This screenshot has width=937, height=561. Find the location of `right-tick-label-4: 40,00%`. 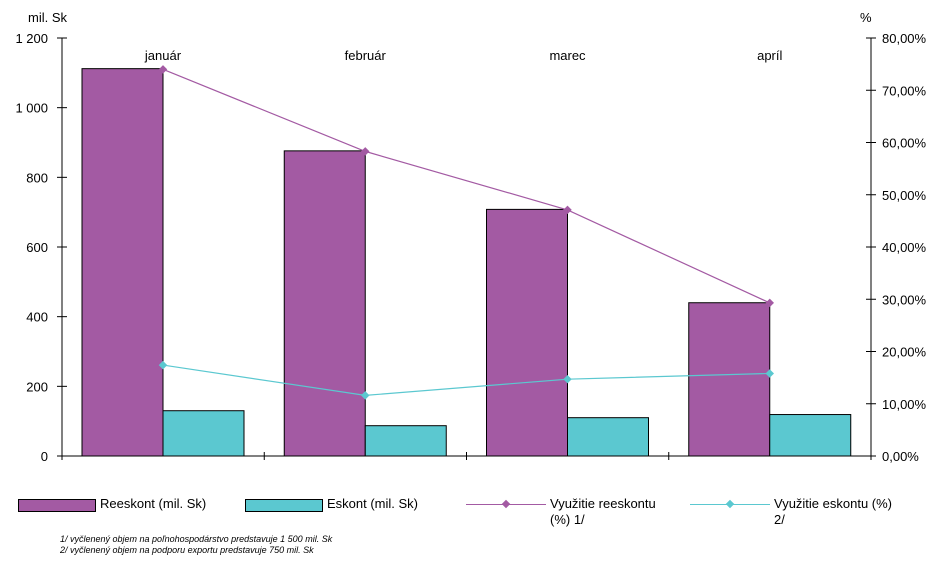

right-tick-label-4: 40,00% is located at coordinates (904, 247).